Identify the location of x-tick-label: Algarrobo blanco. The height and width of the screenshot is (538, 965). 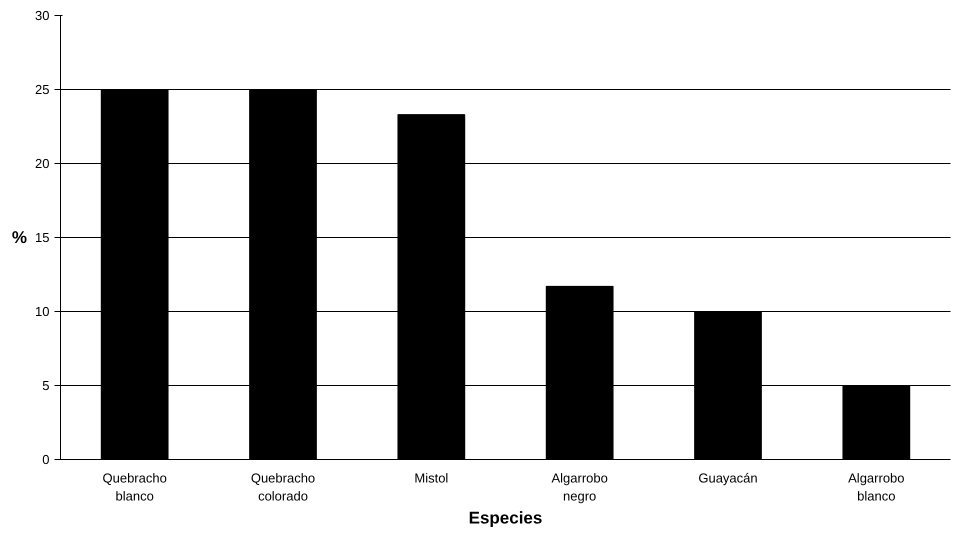
(876, 487).